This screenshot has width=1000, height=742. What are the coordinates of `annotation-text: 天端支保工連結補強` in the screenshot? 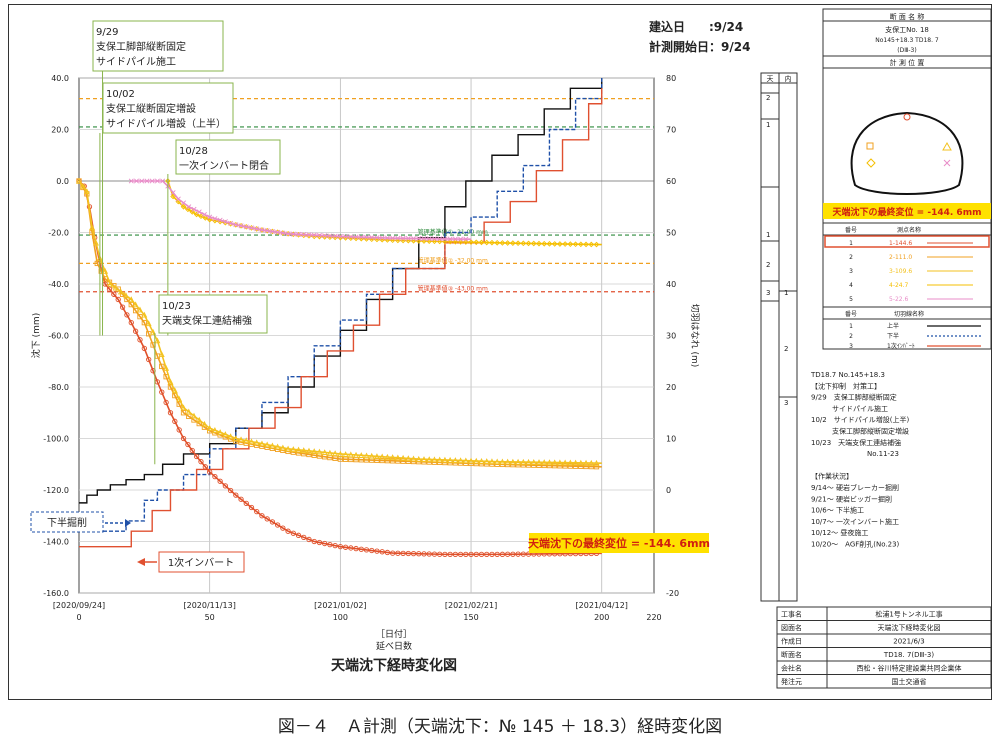 It's located at (207, 320).